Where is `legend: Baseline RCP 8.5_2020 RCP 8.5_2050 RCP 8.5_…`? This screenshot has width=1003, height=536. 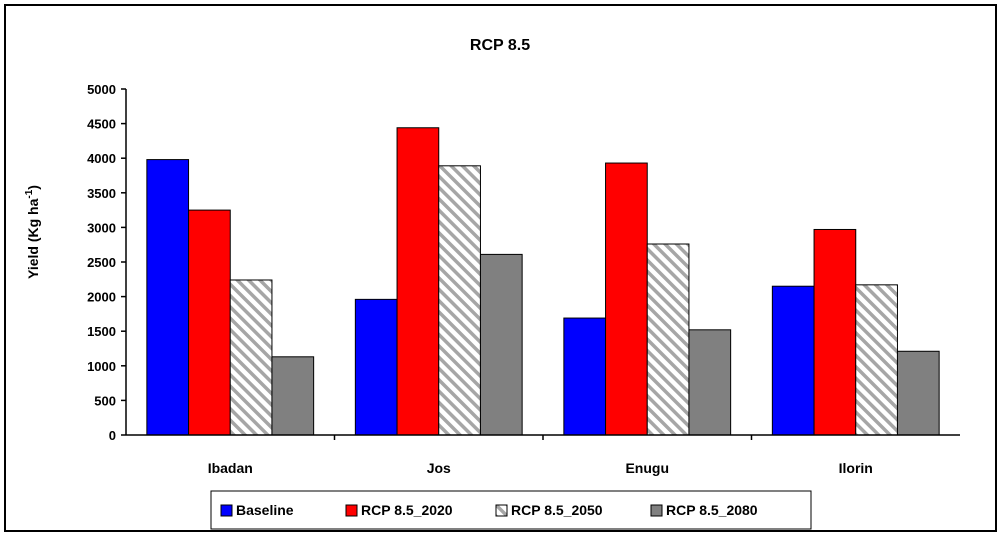
legend: Baseline RCP 8.5_2020 RCP 8.5_2050 RCP 8.5_… is located at coordinates (511, 510).